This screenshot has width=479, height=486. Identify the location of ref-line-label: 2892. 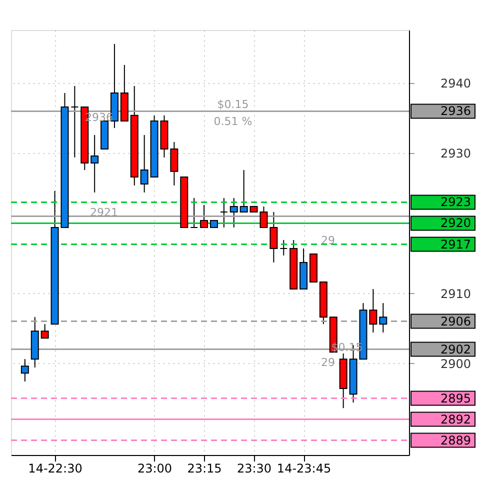
(455, 419).